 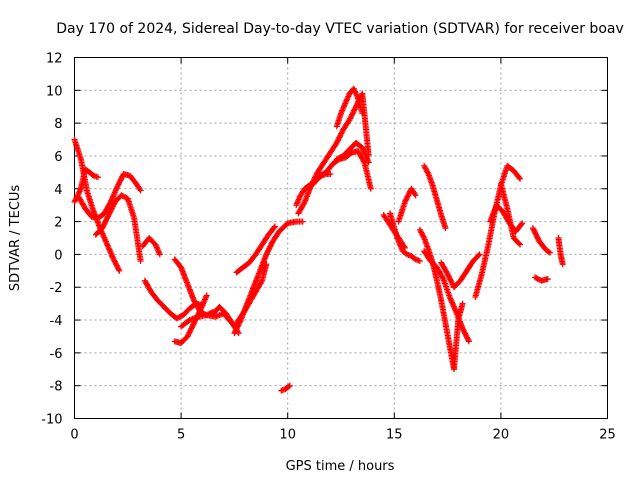 I want to click on y-tick-label: -10, so click(x=51, y=420).